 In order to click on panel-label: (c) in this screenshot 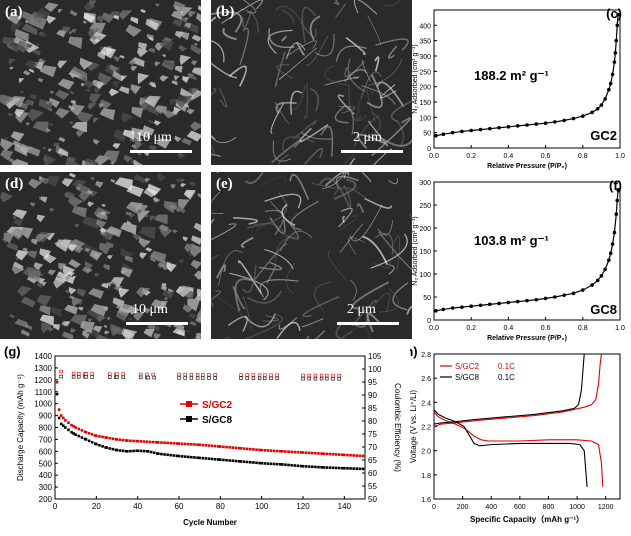, I will do `click(614, 13)`.